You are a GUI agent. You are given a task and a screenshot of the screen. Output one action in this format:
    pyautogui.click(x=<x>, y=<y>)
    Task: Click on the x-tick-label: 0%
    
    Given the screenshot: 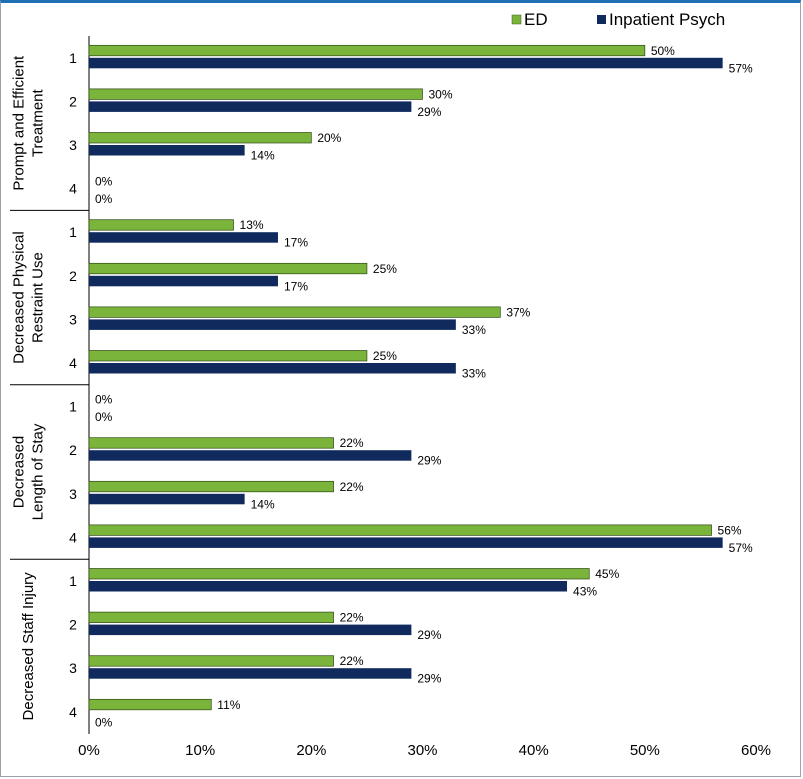 What is the action you would take?
    pyautogui.click(x=89, y=750)
    